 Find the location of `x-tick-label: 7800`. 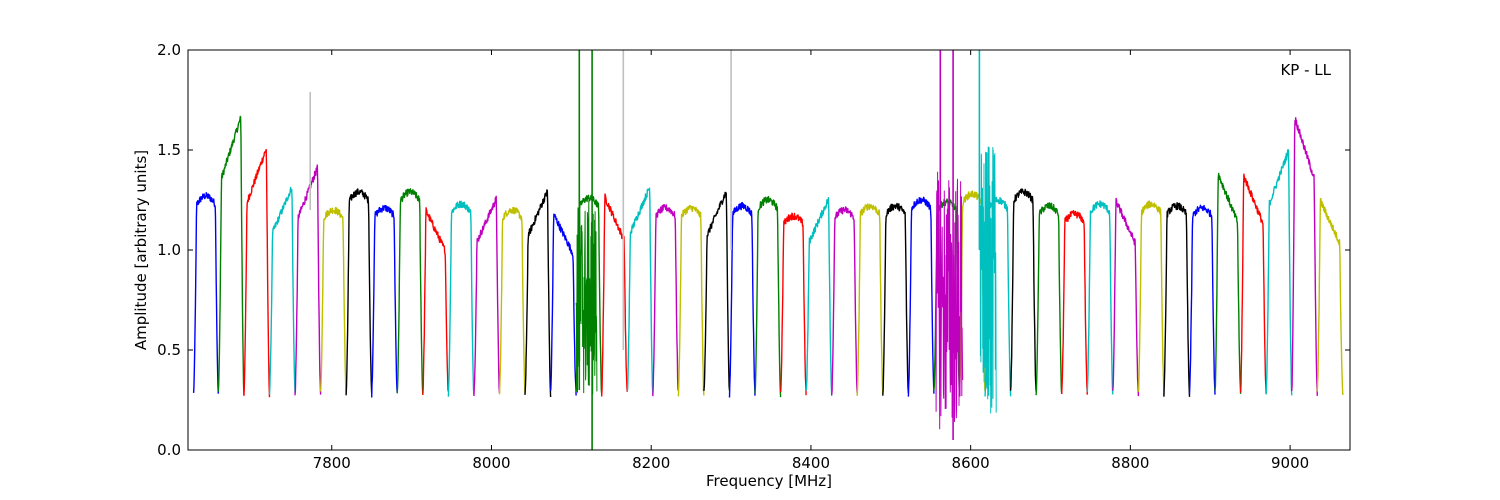

x-tick-label: 7800 is located at coordinates (332, 463).